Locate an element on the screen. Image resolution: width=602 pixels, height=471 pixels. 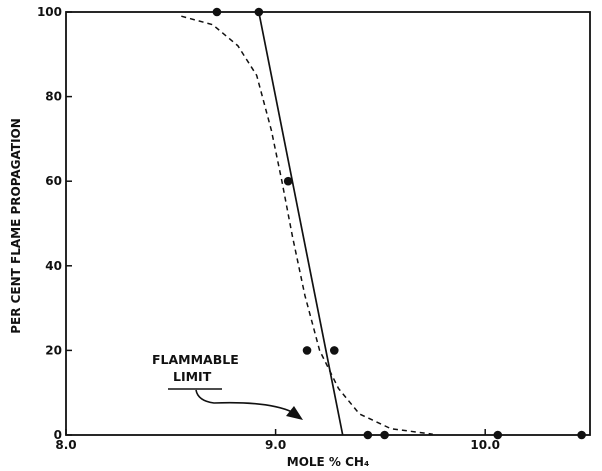
flammable-limit-annotation: FLAMMABLE LIMIT is located at coordinates (227, 386).